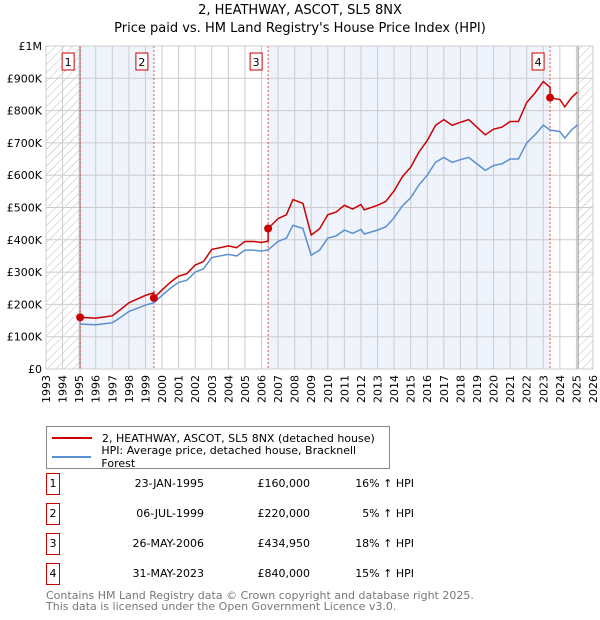 The width and height of the screenshot is (600, 620). I want to click on y-tick-label: £1M, so click(31, 46).